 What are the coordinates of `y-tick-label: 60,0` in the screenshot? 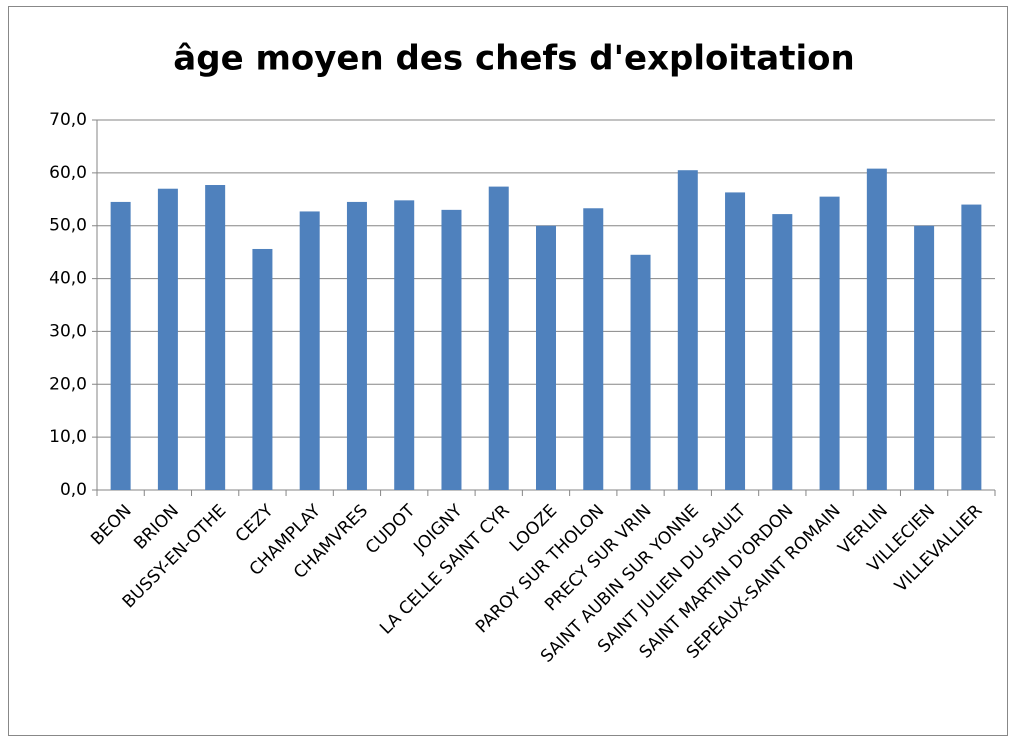 It's located at (68, 173).